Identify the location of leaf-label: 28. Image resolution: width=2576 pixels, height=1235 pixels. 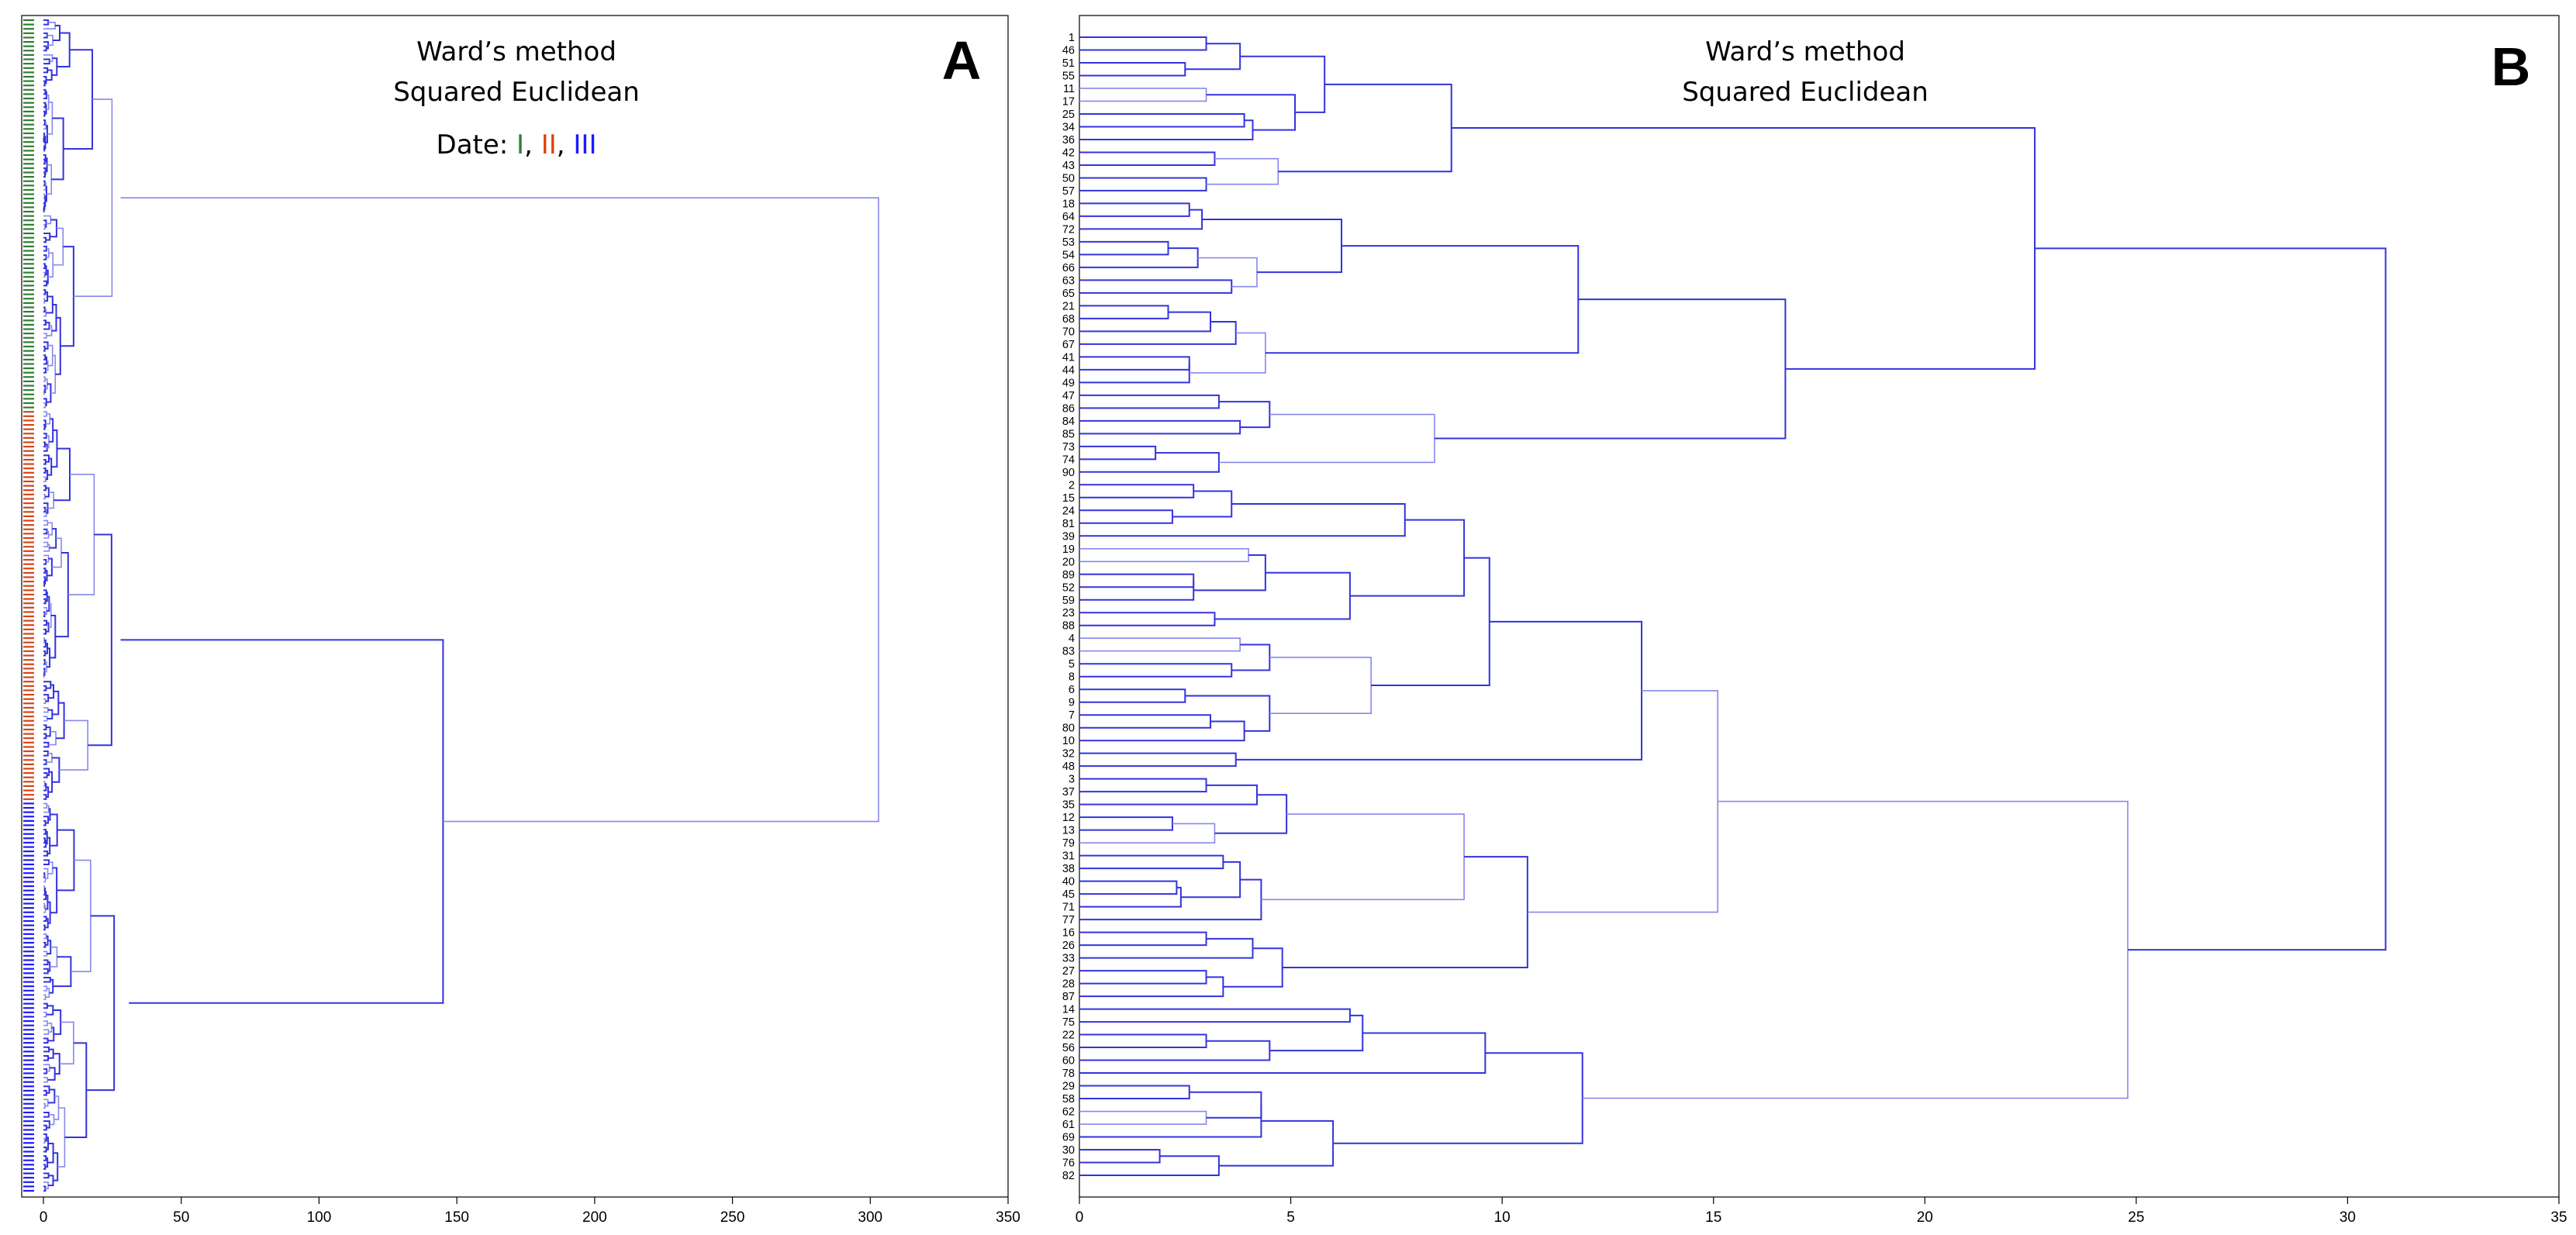
(1068, 984).